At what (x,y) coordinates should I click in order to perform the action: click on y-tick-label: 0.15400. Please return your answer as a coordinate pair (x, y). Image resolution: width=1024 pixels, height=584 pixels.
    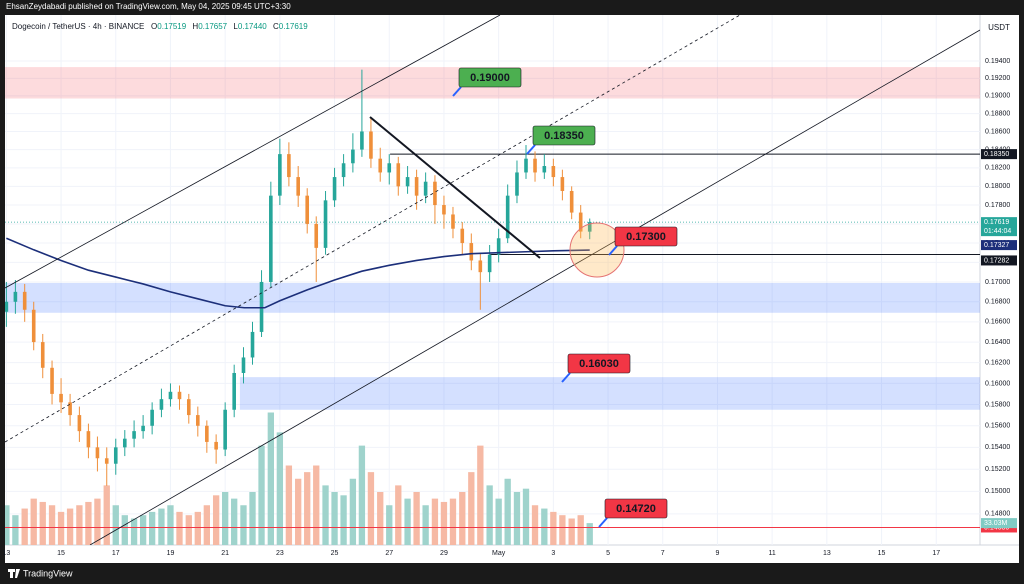
    Looking at the image, I should click on (997, 447).